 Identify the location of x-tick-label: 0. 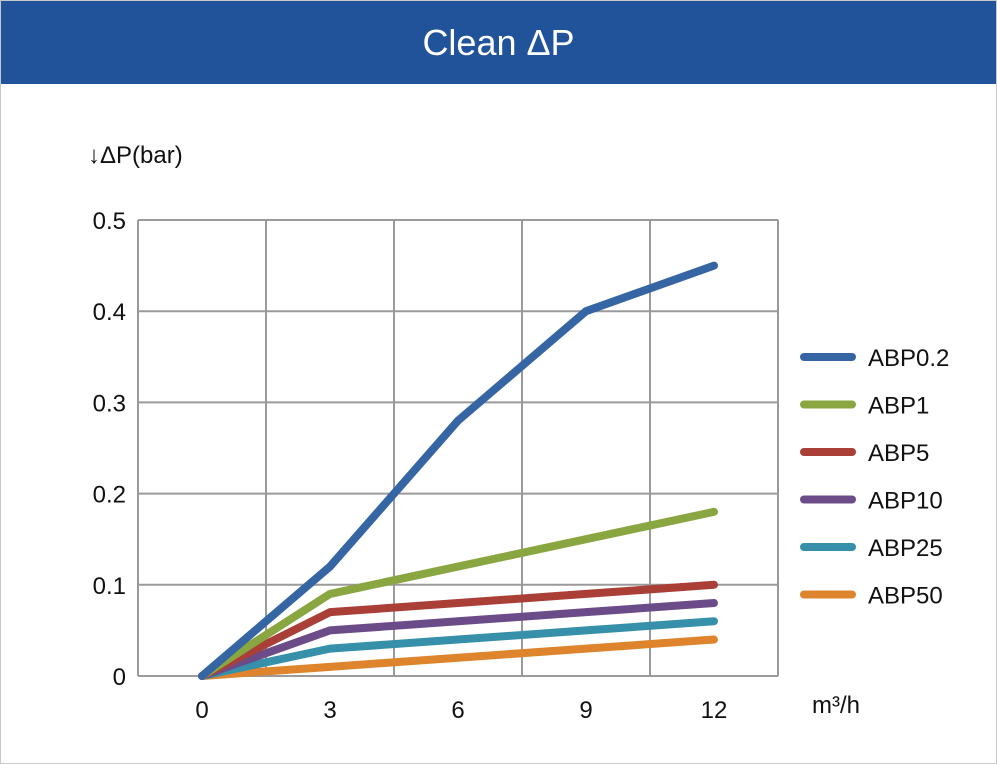
(201, 710).